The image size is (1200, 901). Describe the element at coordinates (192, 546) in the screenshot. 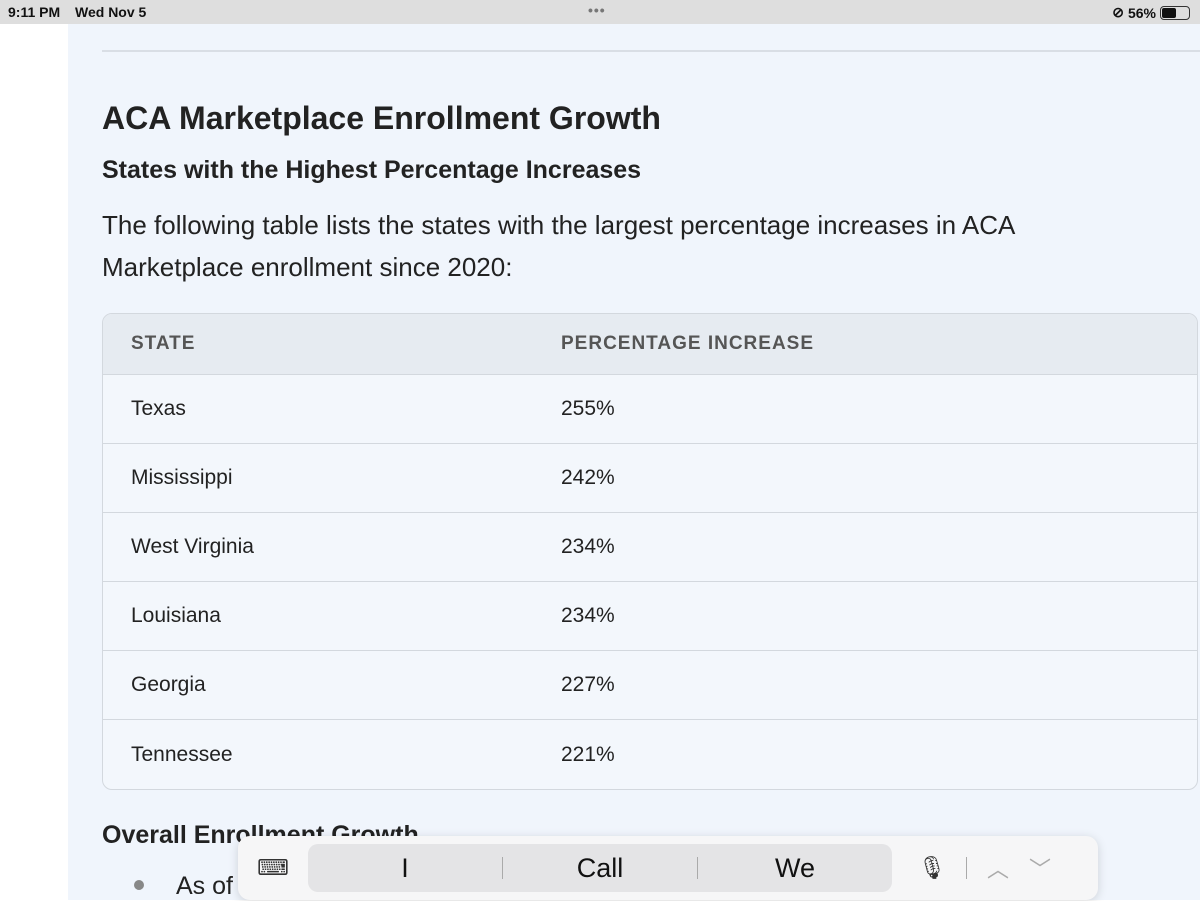

I see `state-cell: West Virginia` at that location.